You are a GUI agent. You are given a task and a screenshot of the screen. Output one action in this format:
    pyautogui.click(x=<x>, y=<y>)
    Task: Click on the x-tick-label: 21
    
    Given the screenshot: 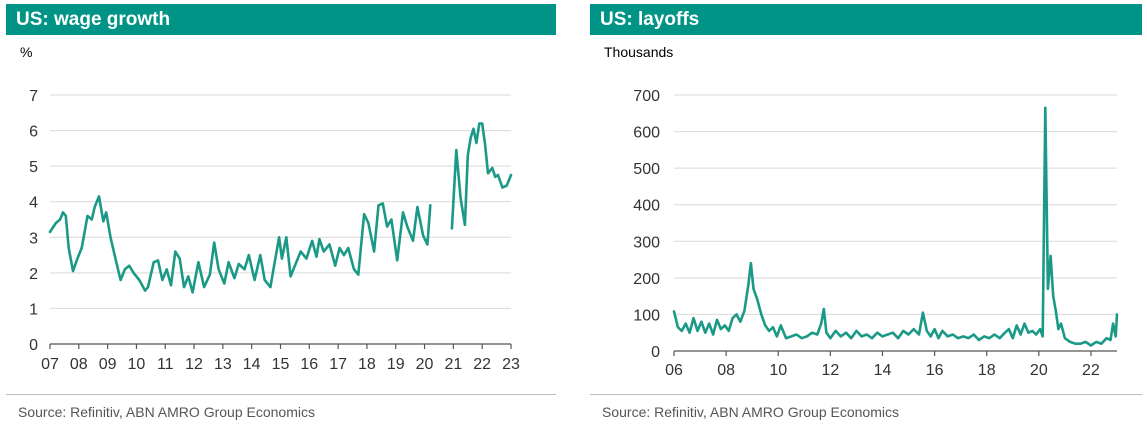 What is the action you would take?
    pyautogui.click(x=453, y=364)
    